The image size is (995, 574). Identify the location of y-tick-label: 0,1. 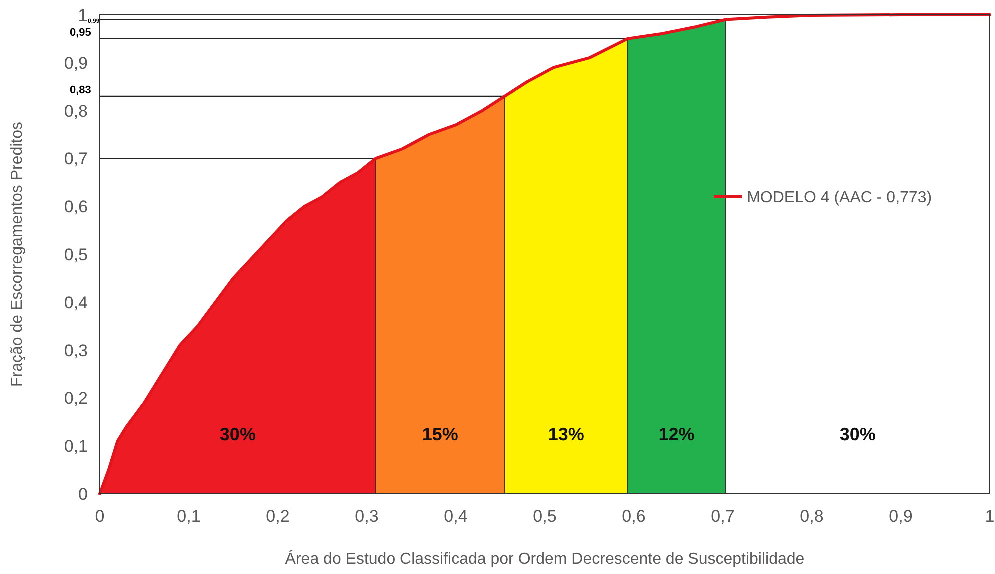
(76, 446).